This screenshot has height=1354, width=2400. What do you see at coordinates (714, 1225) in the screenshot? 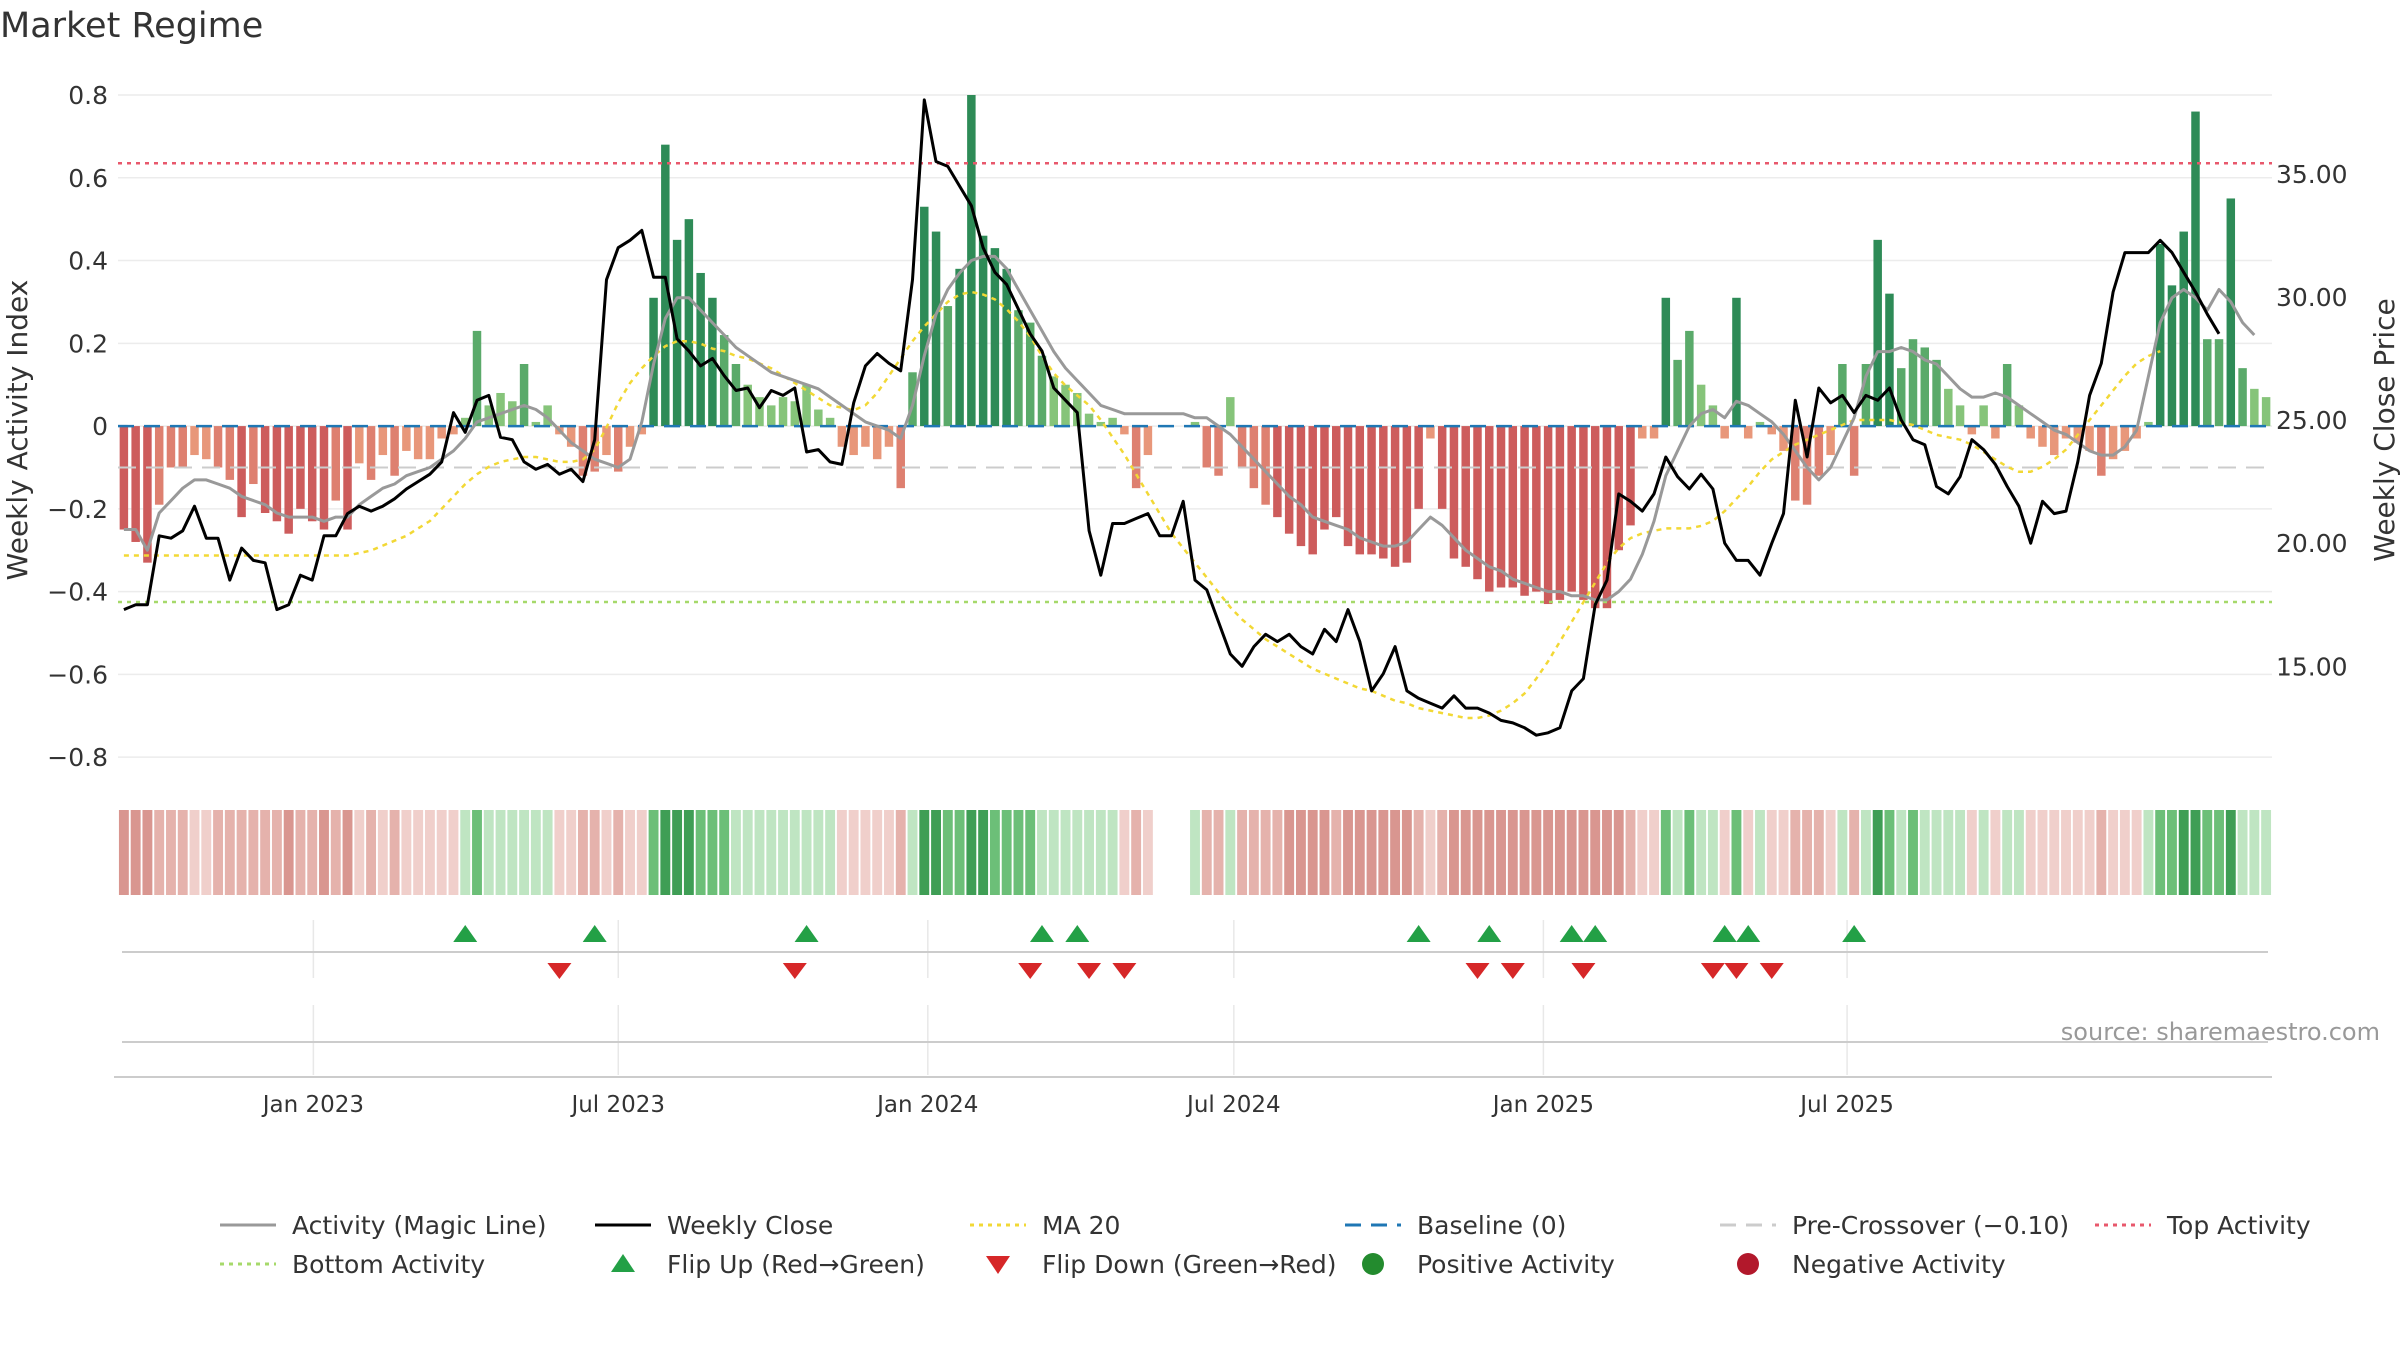
I see `legend-item: Weekly Close` at bounding box center [714, 1225].